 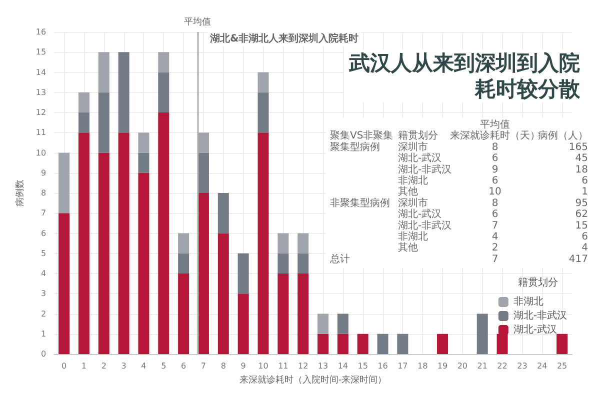 I want to click on y-tick-label: 11, so click(x=41, y=133).